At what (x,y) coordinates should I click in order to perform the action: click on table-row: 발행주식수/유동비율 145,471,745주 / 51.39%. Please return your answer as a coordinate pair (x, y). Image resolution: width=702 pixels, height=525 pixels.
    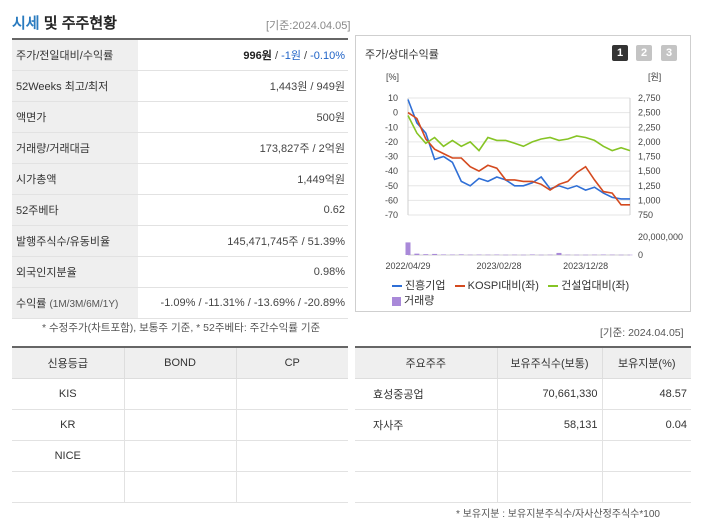
    Looking at the image, I should click on (180, 241).